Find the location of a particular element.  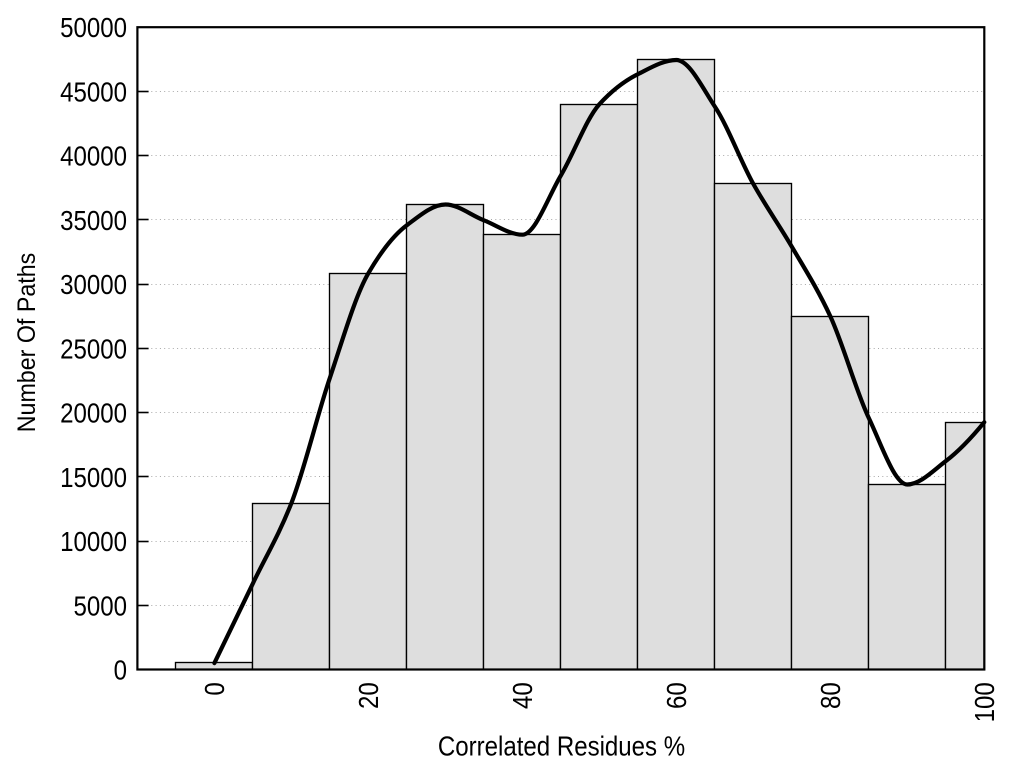

svg-text: 50000 is located at coordinates (93, 29).